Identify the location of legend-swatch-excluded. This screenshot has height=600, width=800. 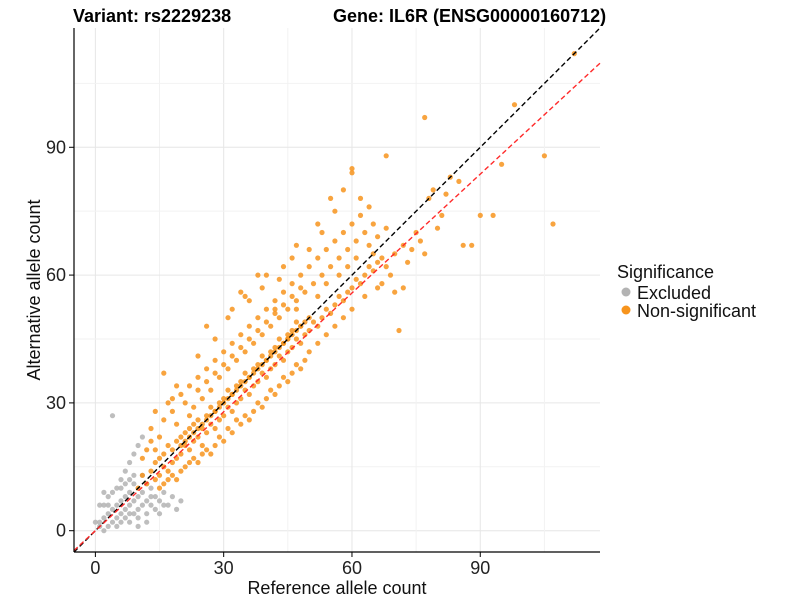
(626, 292).